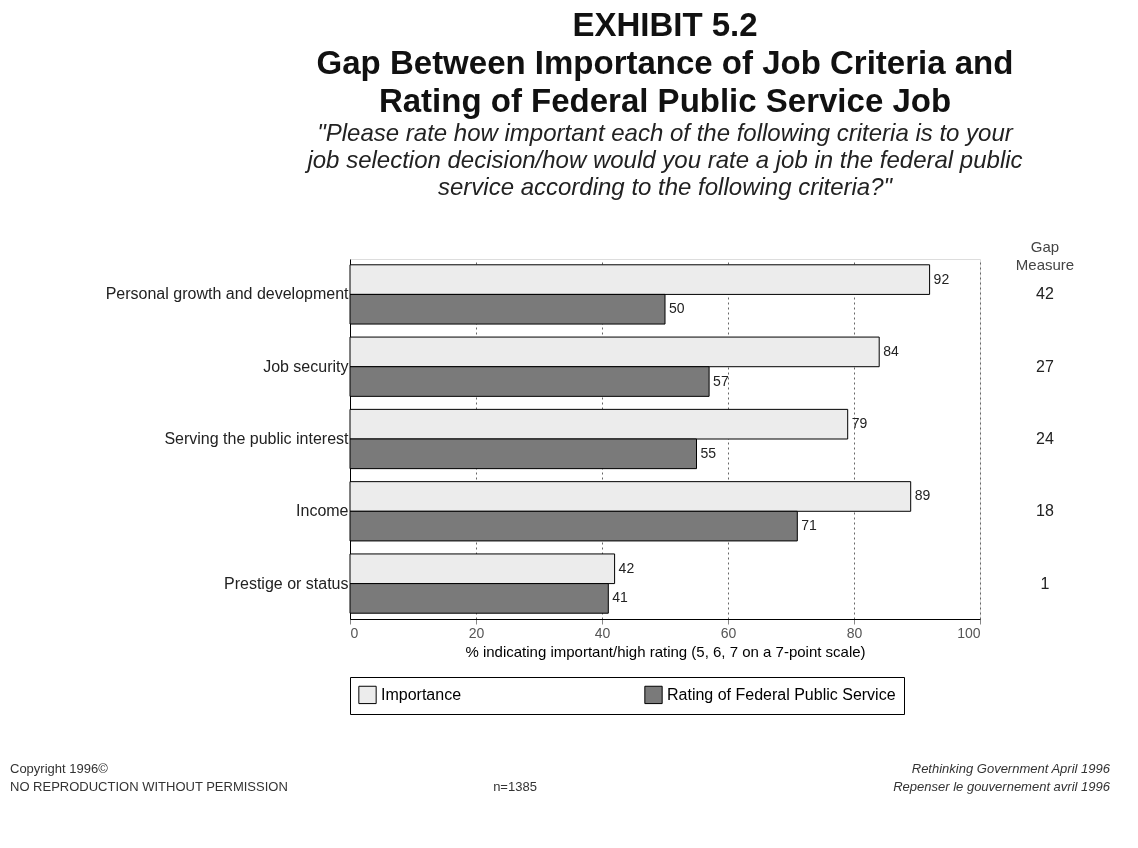 The image size is (1138, 848). I want to click on y-tick-label: Serving the public interest, so click(257, 438).